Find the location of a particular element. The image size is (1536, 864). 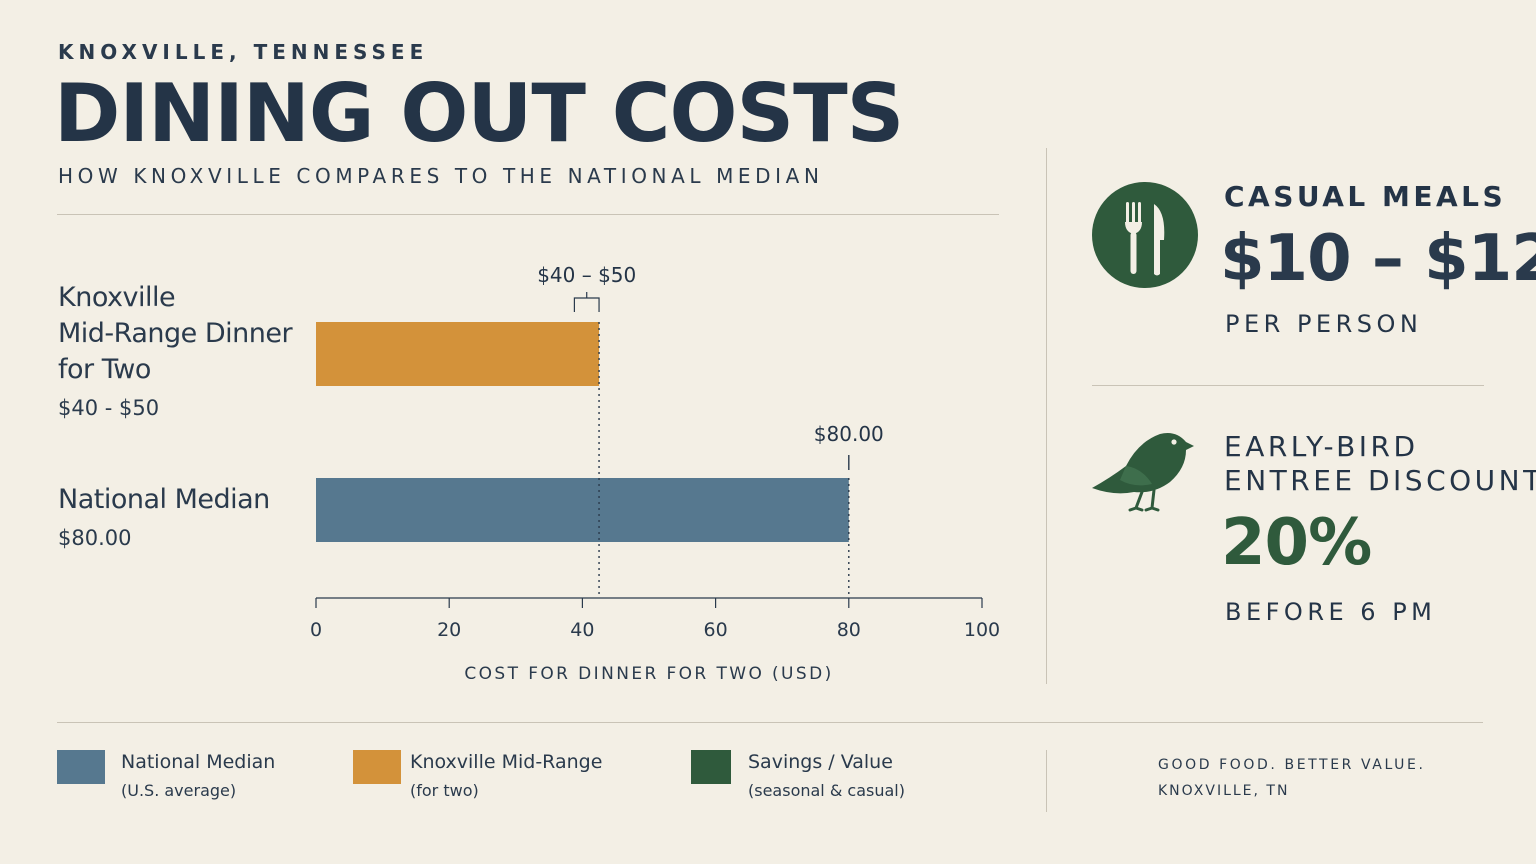

legend-swatch-savings is located at coordinates (711, 767).